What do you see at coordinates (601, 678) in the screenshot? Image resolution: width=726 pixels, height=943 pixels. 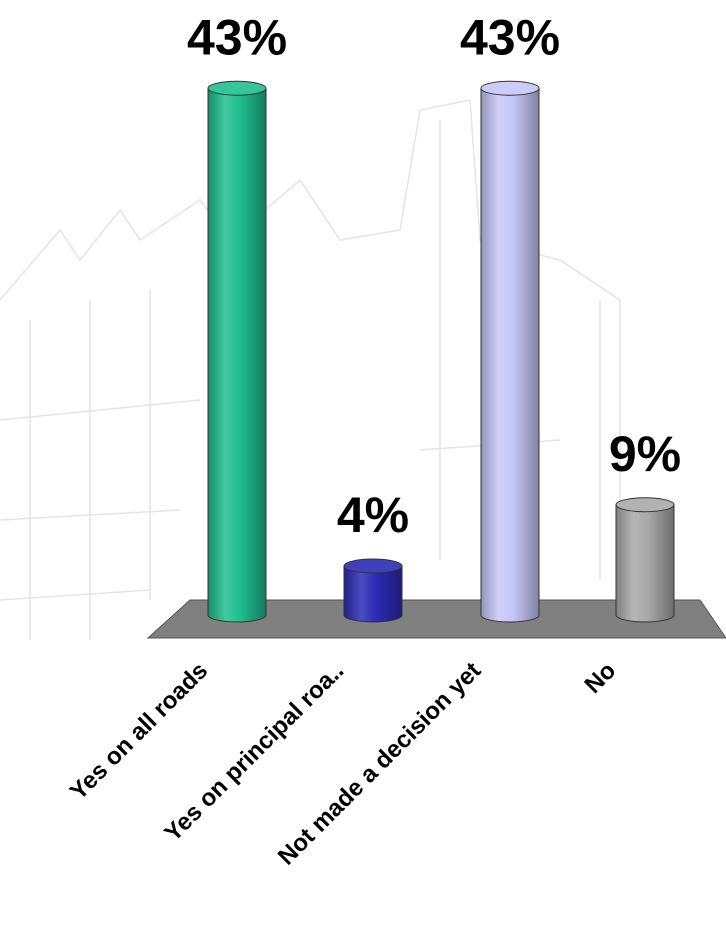 I see `x-tick-label: No` at bounding box center [601, 678].